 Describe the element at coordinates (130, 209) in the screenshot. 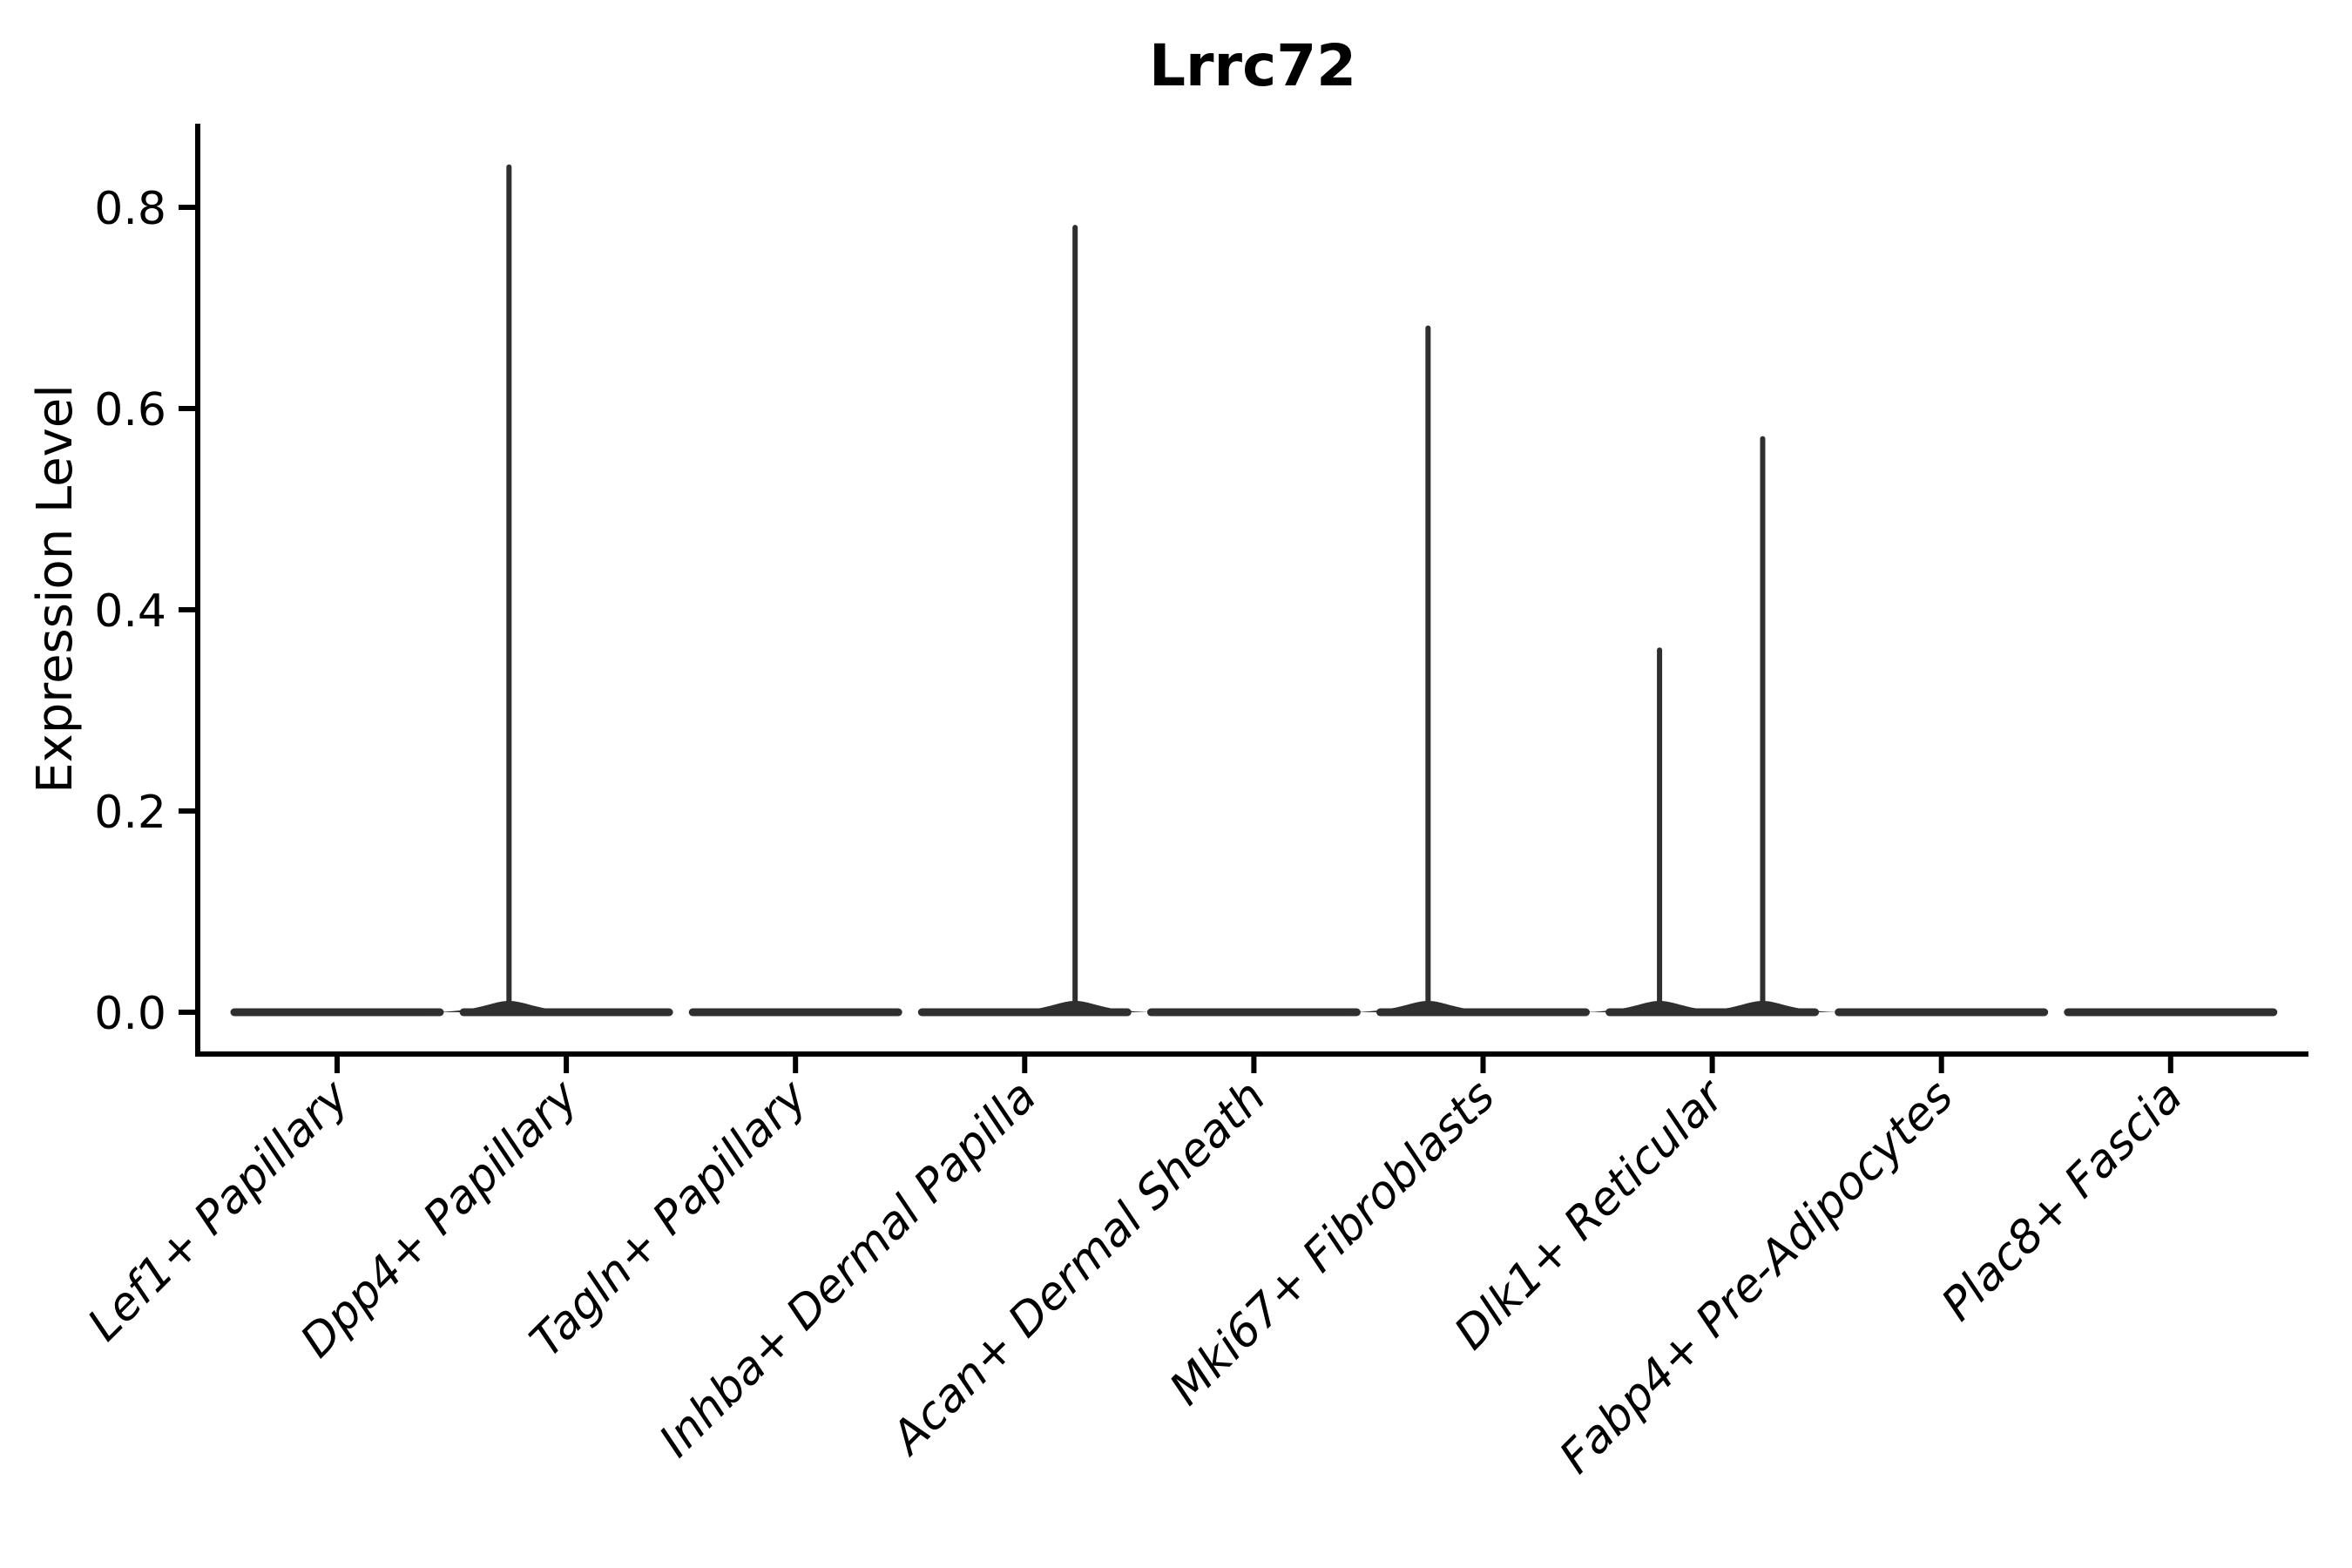

I see `y-tick-label: 0.8` at that location.